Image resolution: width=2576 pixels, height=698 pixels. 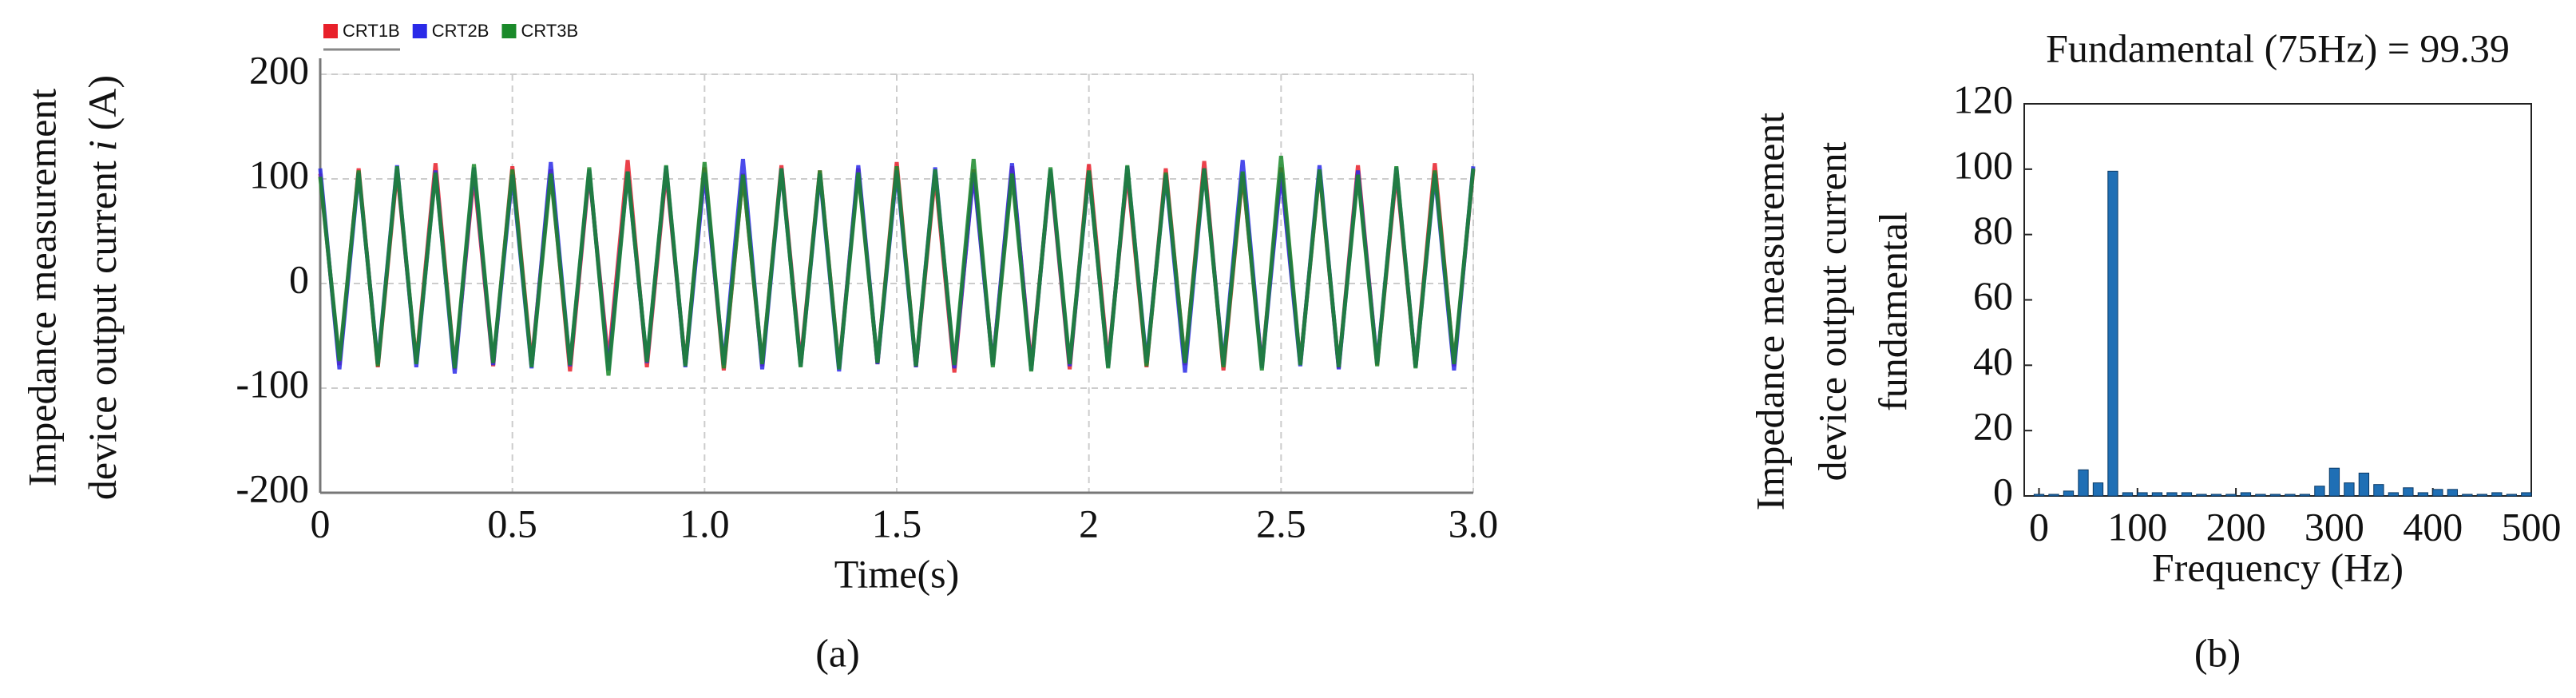 I want to click on y-tick-label: 120, so click(x=1983, y=99).